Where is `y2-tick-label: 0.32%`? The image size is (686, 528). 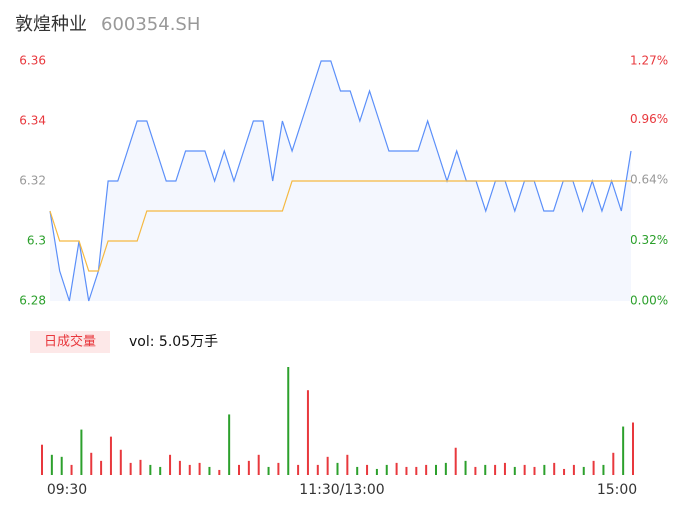 y2-tick-label: 0.32% is located at coordinates (649, 240).